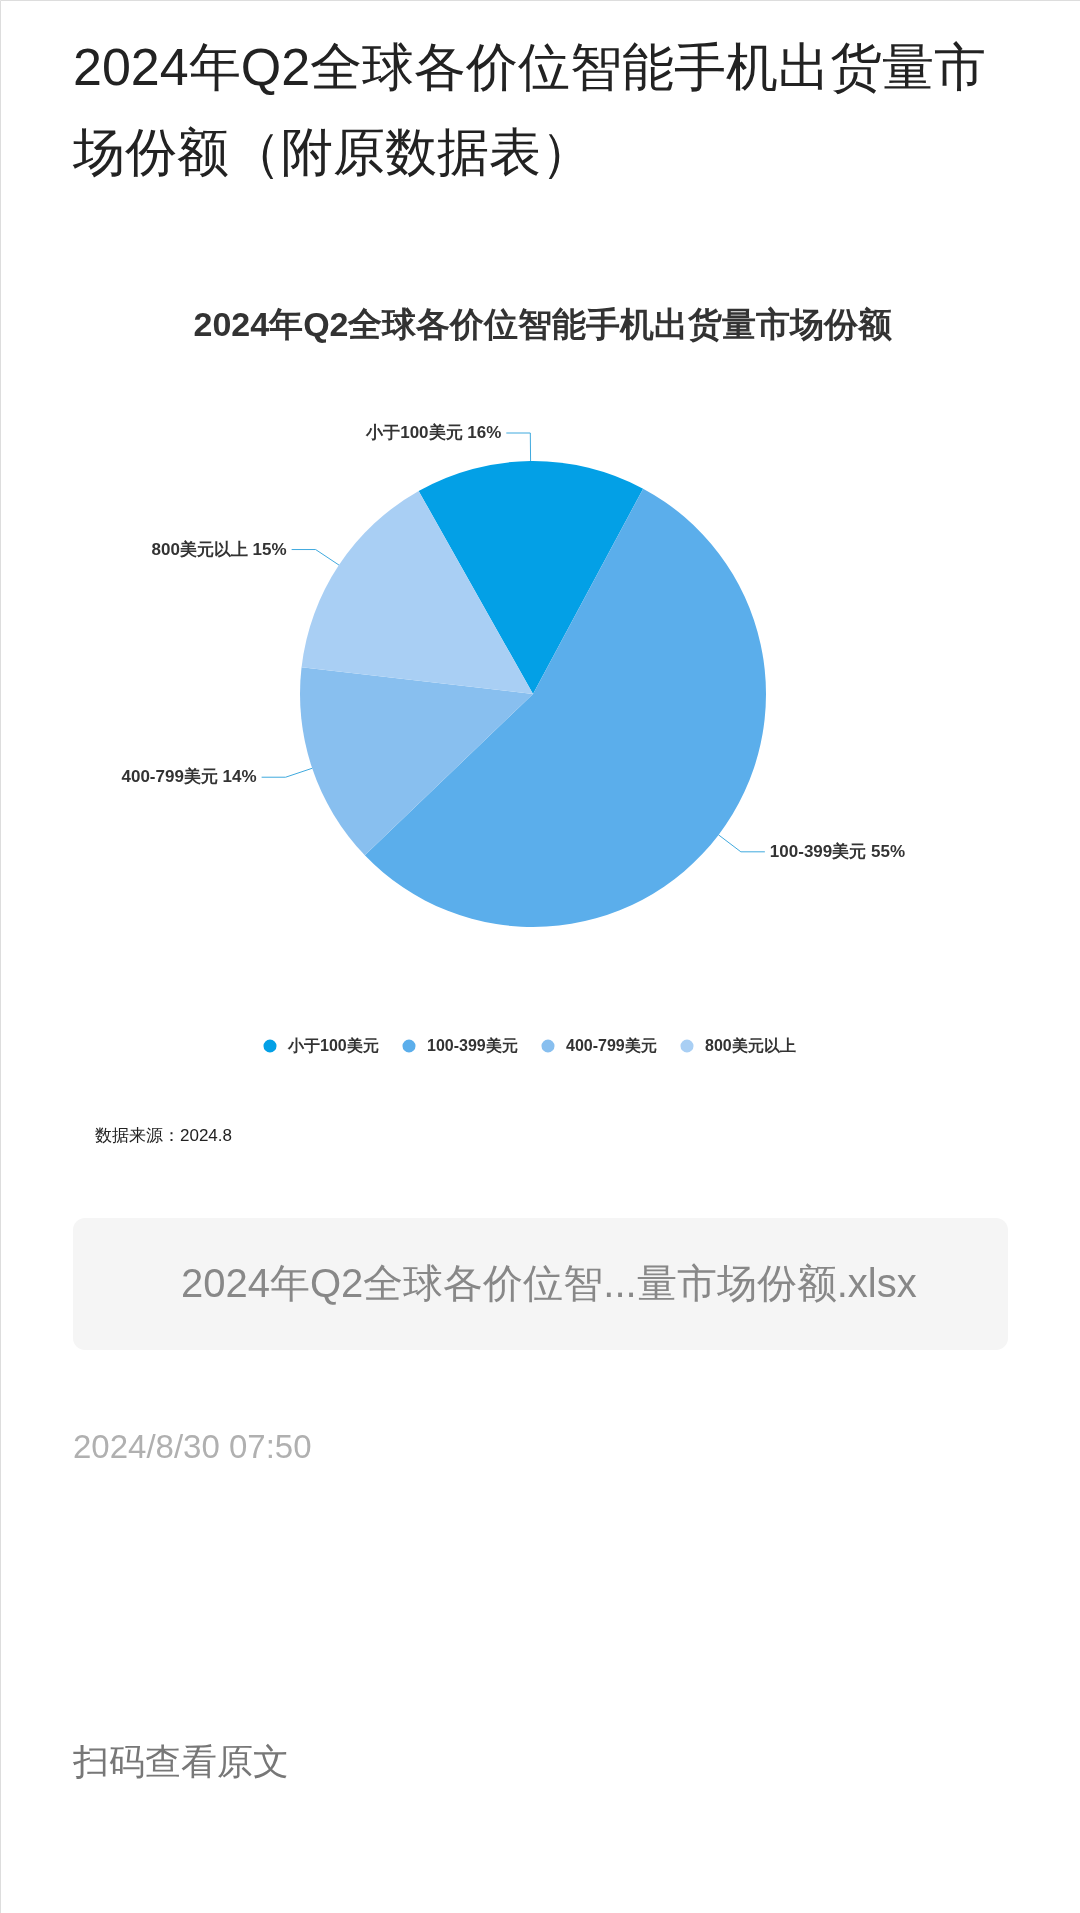 Image resolution: width=1080 pixels, height=1913 pixels. Describe the element at coordinates (192, 1446) in the screenshot. I see `text: 2024/8/30 07:50` at that location.